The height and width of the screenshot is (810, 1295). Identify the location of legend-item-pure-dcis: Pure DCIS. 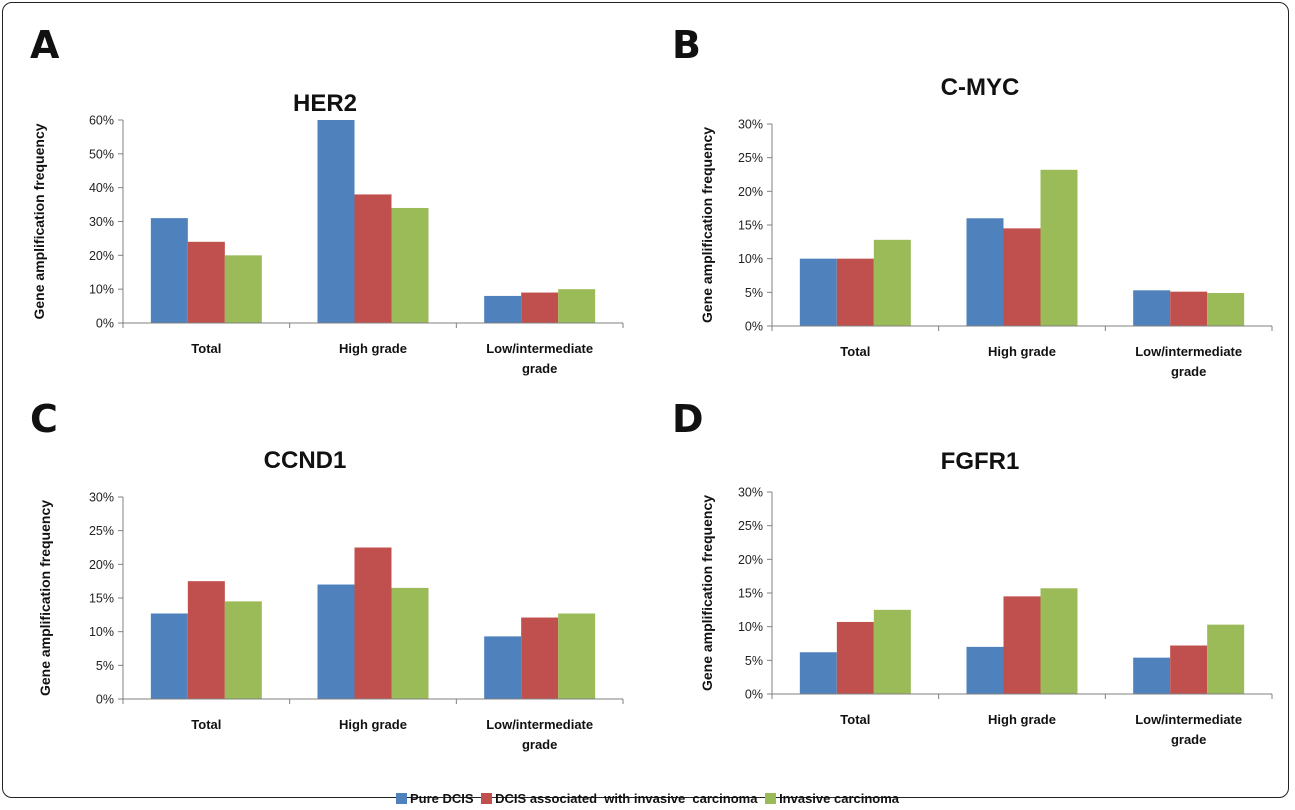
(434, 798).